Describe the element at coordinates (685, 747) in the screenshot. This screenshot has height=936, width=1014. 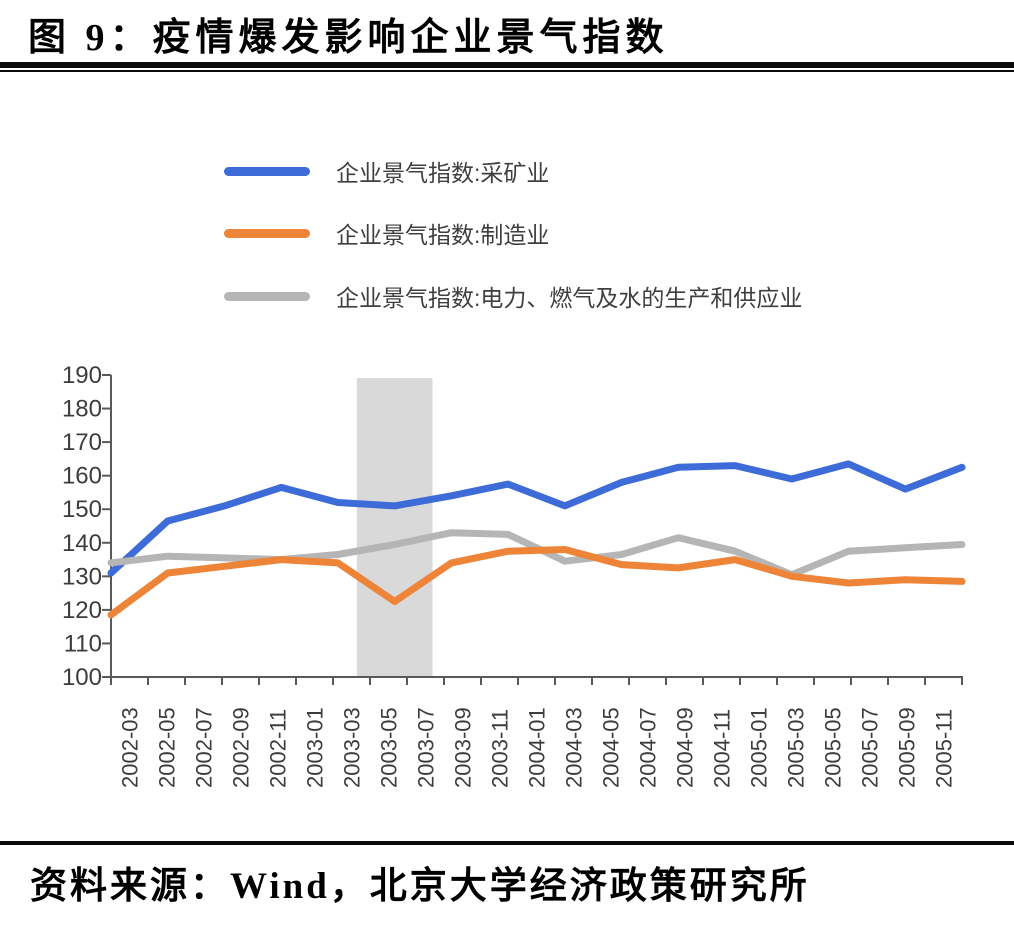
I see `x-tick-label: 2004-09` at that location.